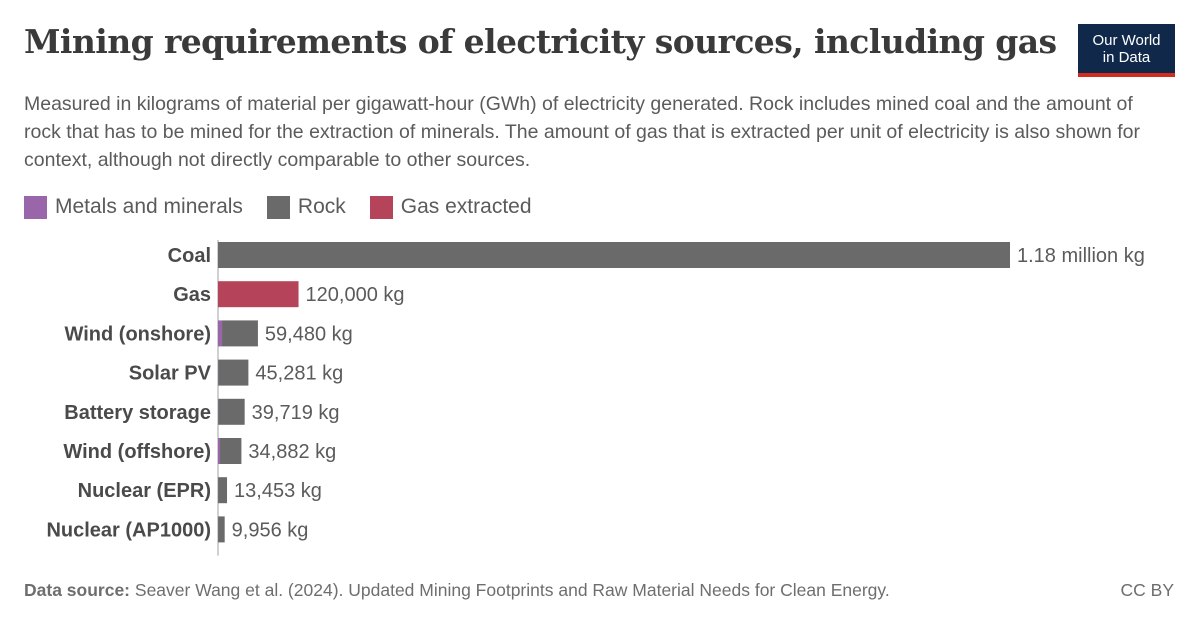 This screenshot has height=627, width=1200. I want to click on legend-item-metals: Metals and minerals, so click(133, 207).